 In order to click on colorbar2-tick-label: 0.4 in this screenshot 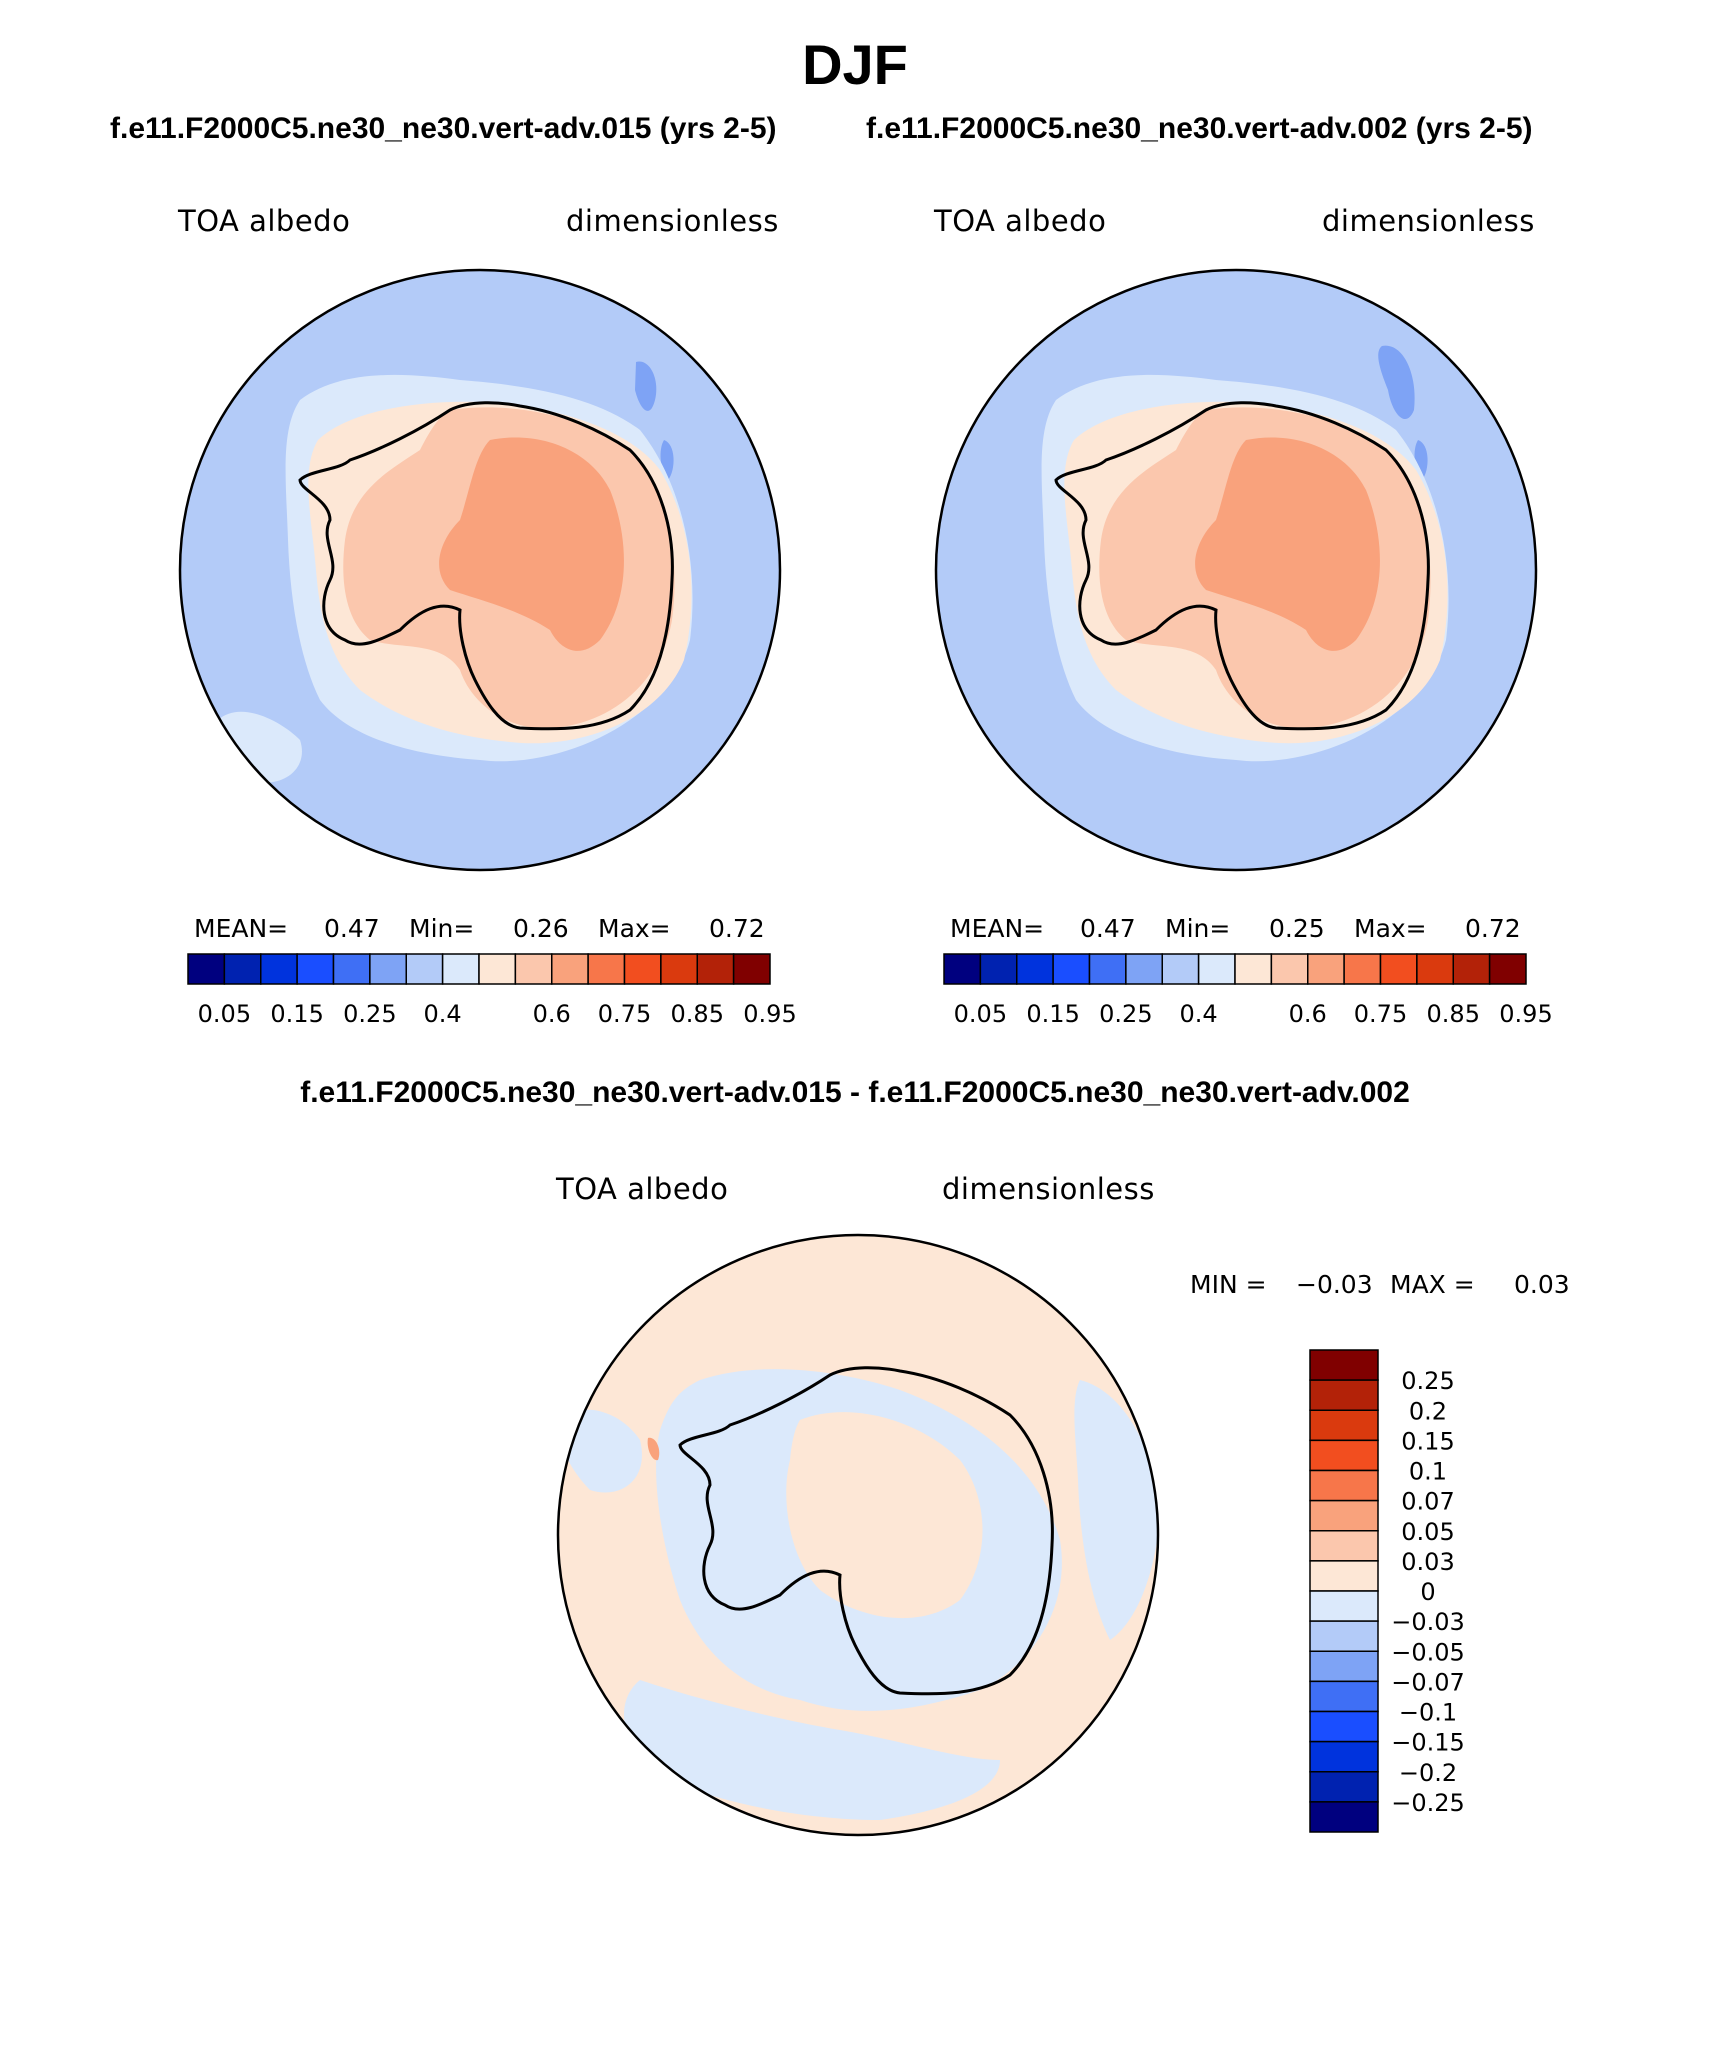, I will do `click(1199, 1014)`.